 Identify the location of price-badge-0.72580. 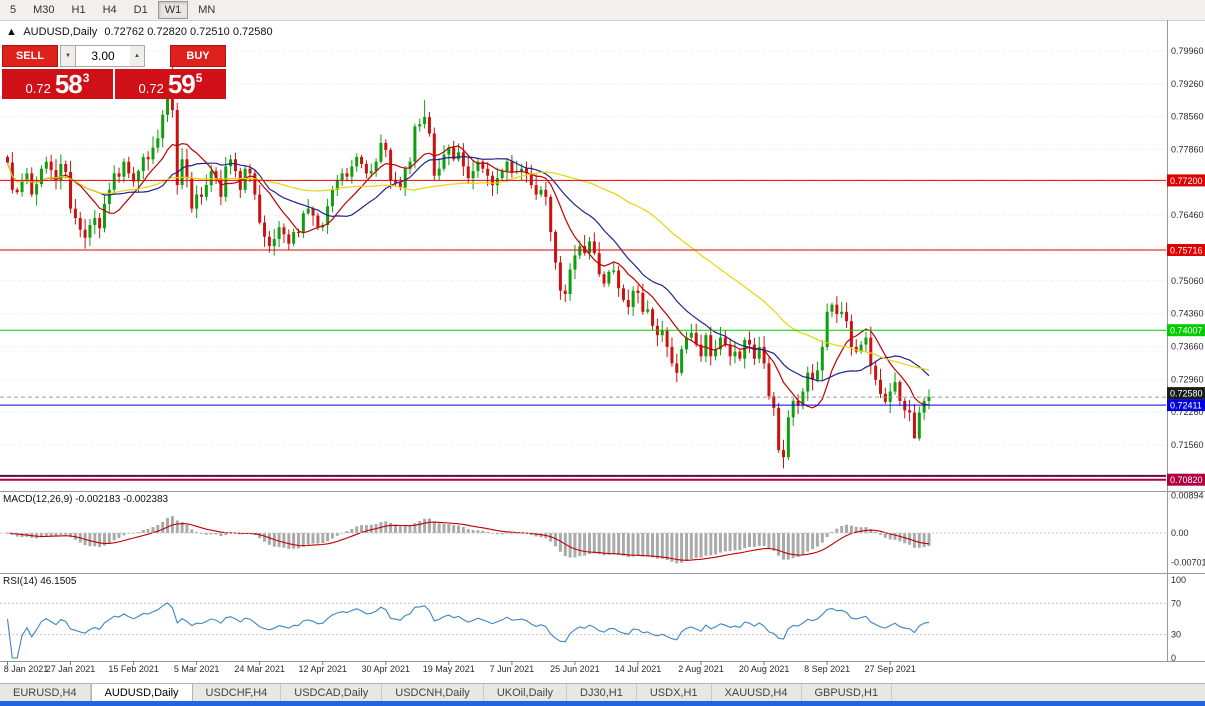
(1186, 393).